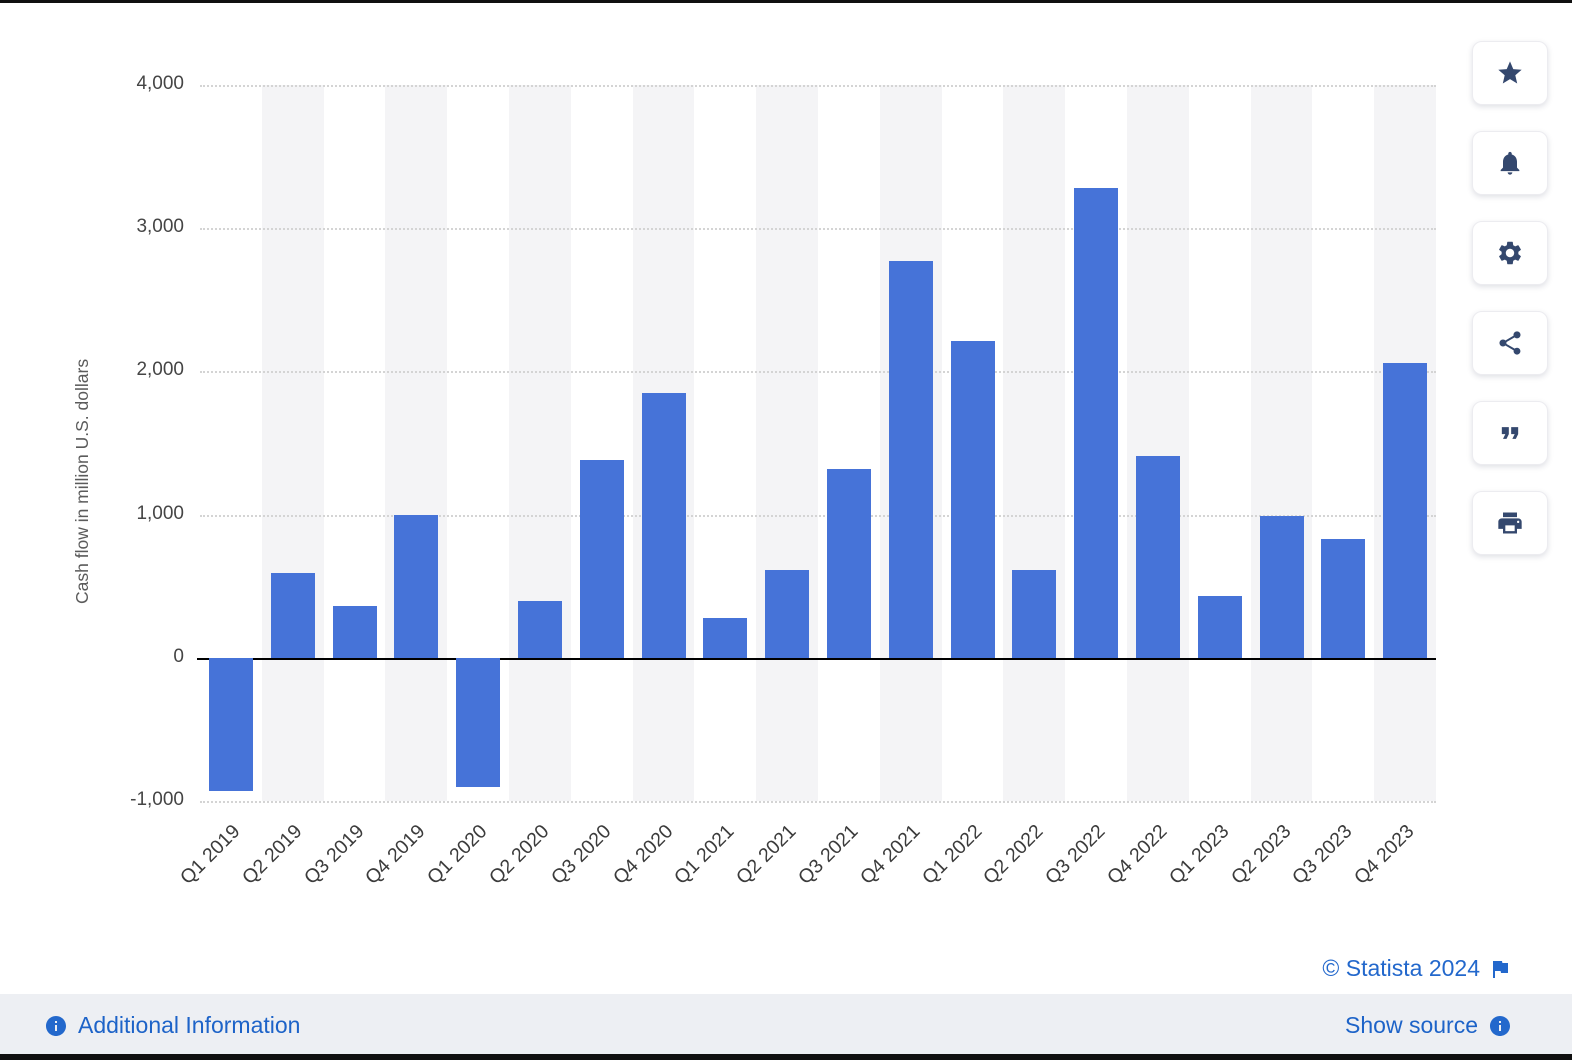 The width and height of the screenshot is (1572, 1060). I want to click on printer-icon, so click(1510, 523).